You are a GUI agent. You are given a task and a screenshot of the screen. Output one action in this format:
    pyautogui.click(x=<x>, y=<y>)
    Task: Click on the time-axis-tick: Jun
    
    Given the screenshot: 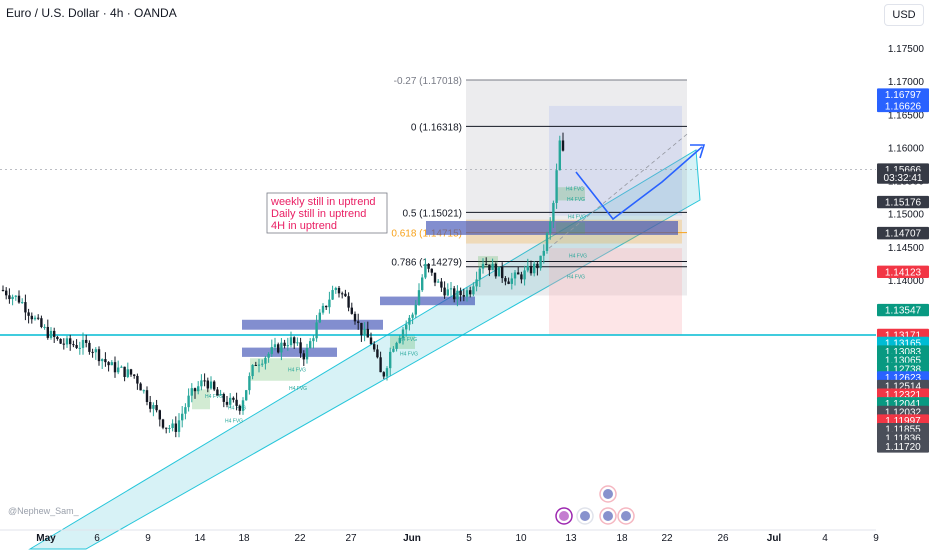 What is the action you would take?
    pyautogui.click(x=412, y=538)
    